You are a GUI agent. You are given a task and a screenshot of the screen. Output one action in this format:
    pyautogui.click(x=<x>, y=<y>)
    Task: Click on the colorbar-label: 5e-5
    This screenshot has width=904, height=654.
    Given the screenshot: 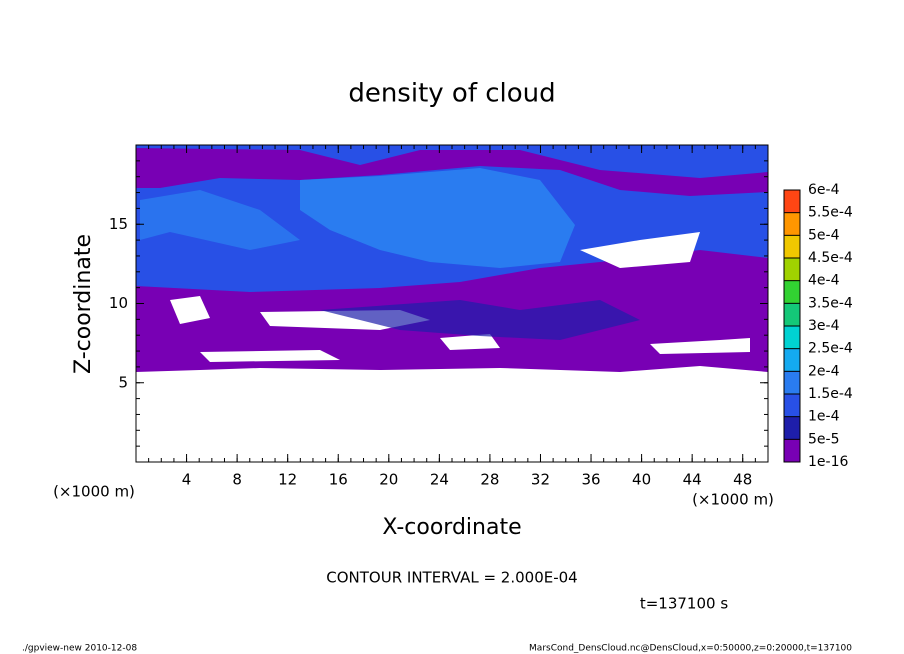 What is the action you would take?
    pyautogui.click(x=823, y=439)
    